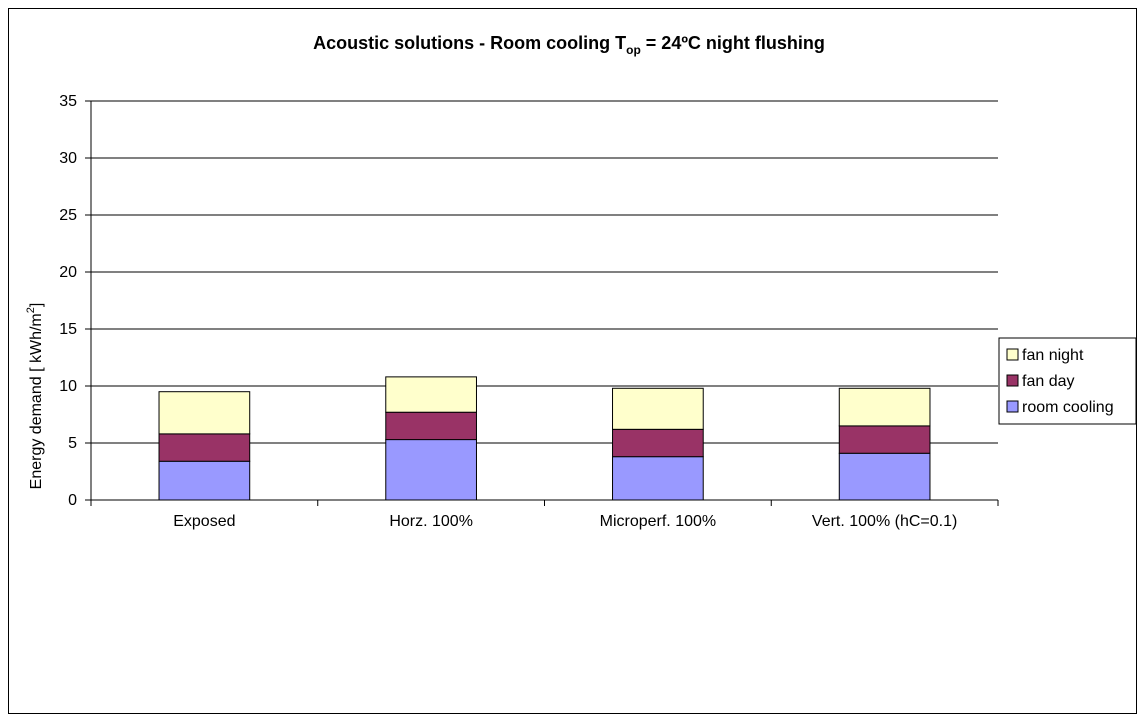 The width and height of the screenshot is (1145, 717). Describe the element at coordinates (1012, 406) in the screenshot. I see `legend-swatch-room-cooling` at that location.